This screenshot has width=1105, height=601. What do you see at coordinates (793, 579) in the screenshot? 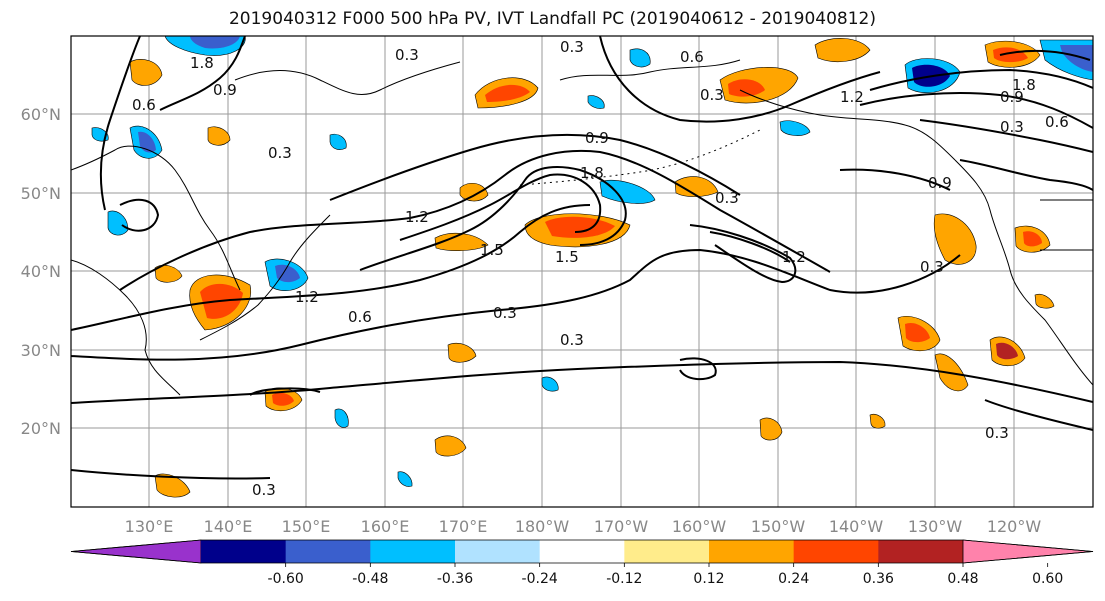
I see `colorbar-tick-label: 0.24` at bounding box center [793, 579].